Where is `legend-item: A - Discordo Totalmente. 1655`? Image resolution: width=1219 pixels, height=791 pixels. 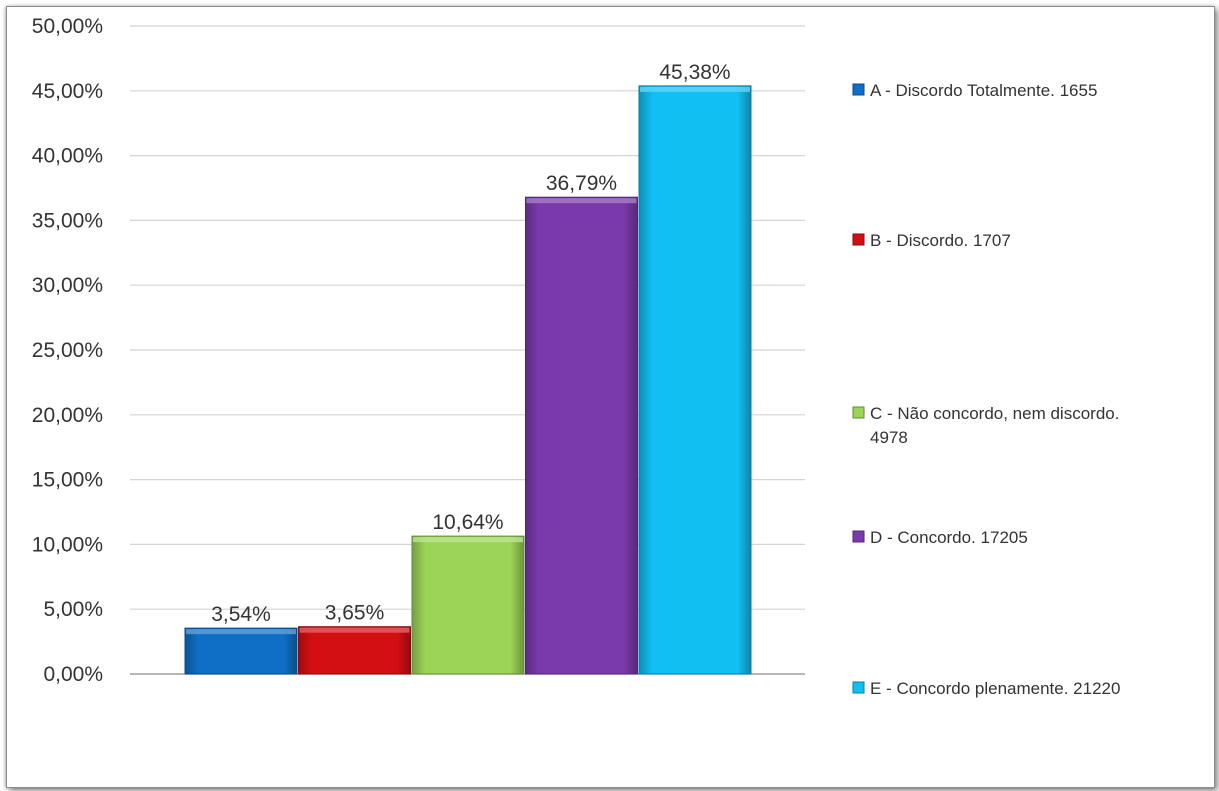 legend-item: A - Discordo Totalmente. 1655 is located at coordinates (974, 90).